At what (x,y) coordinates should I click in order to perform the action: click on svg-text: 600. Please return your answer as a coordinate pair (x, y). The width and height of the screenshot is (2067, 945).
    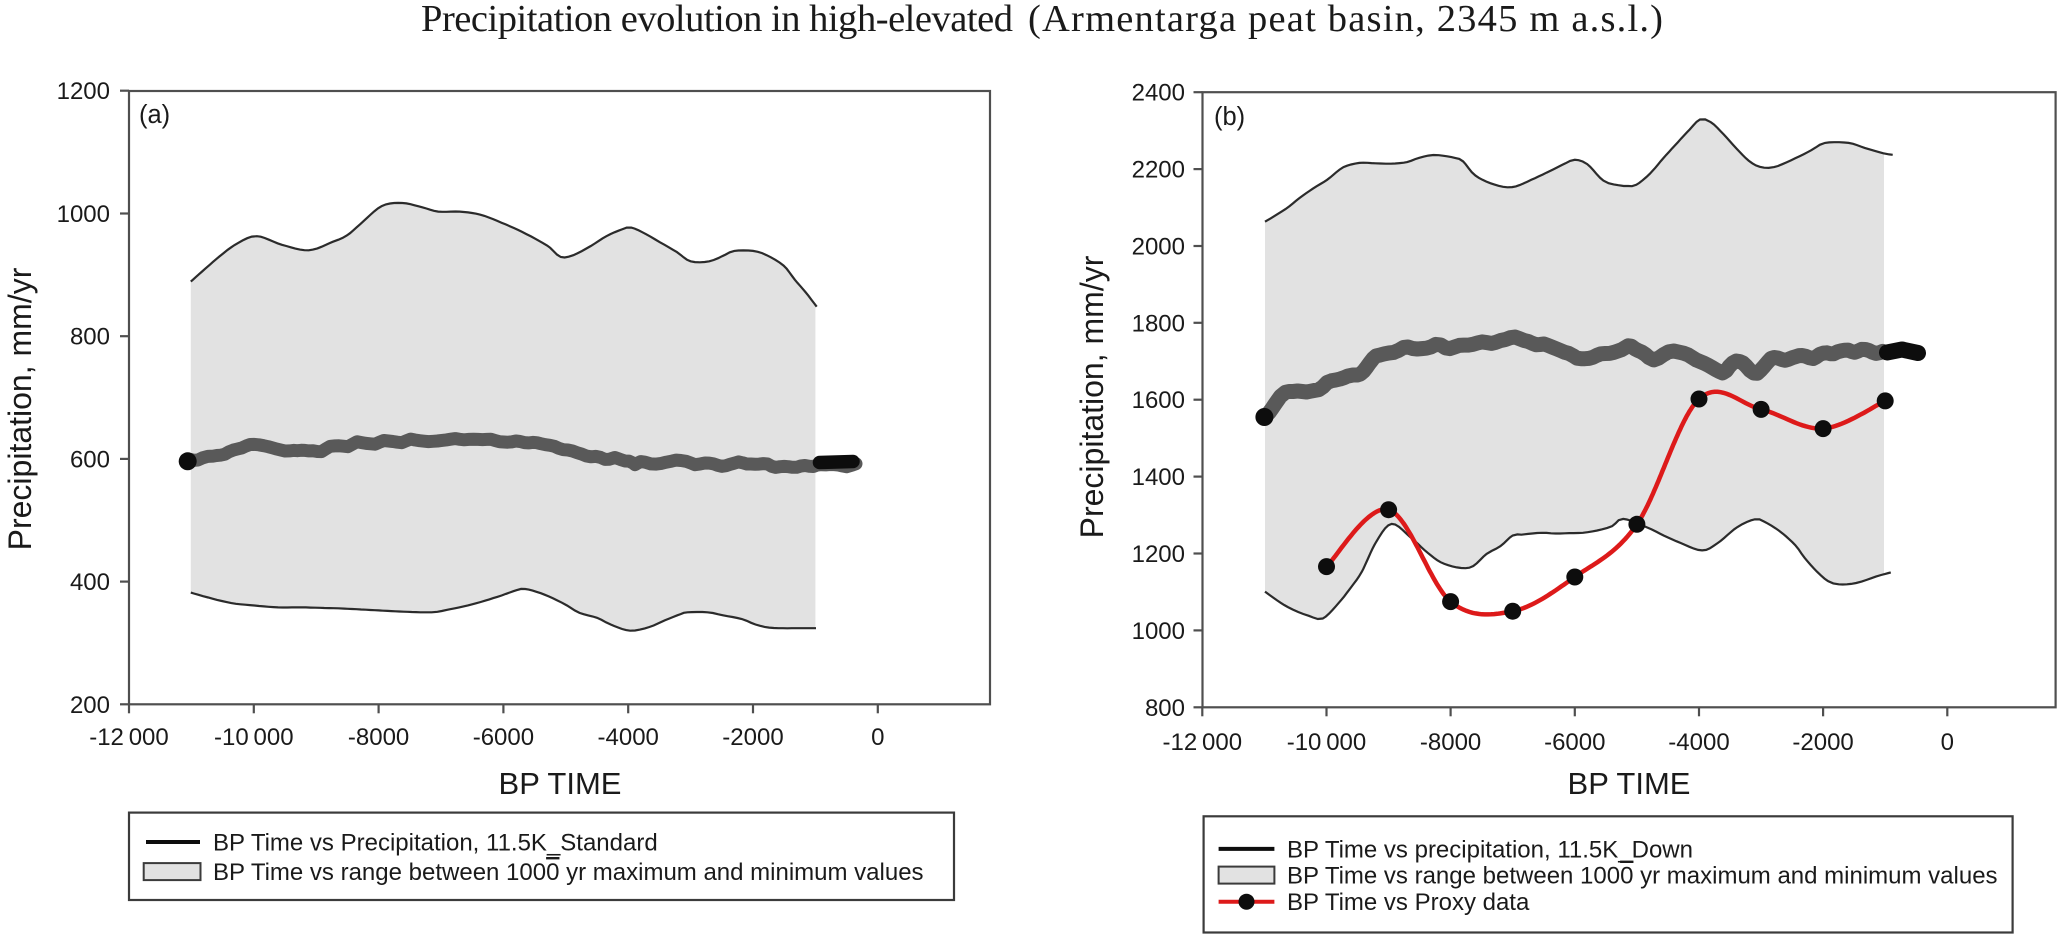
    Looking at the image, I should click on (90, 459).